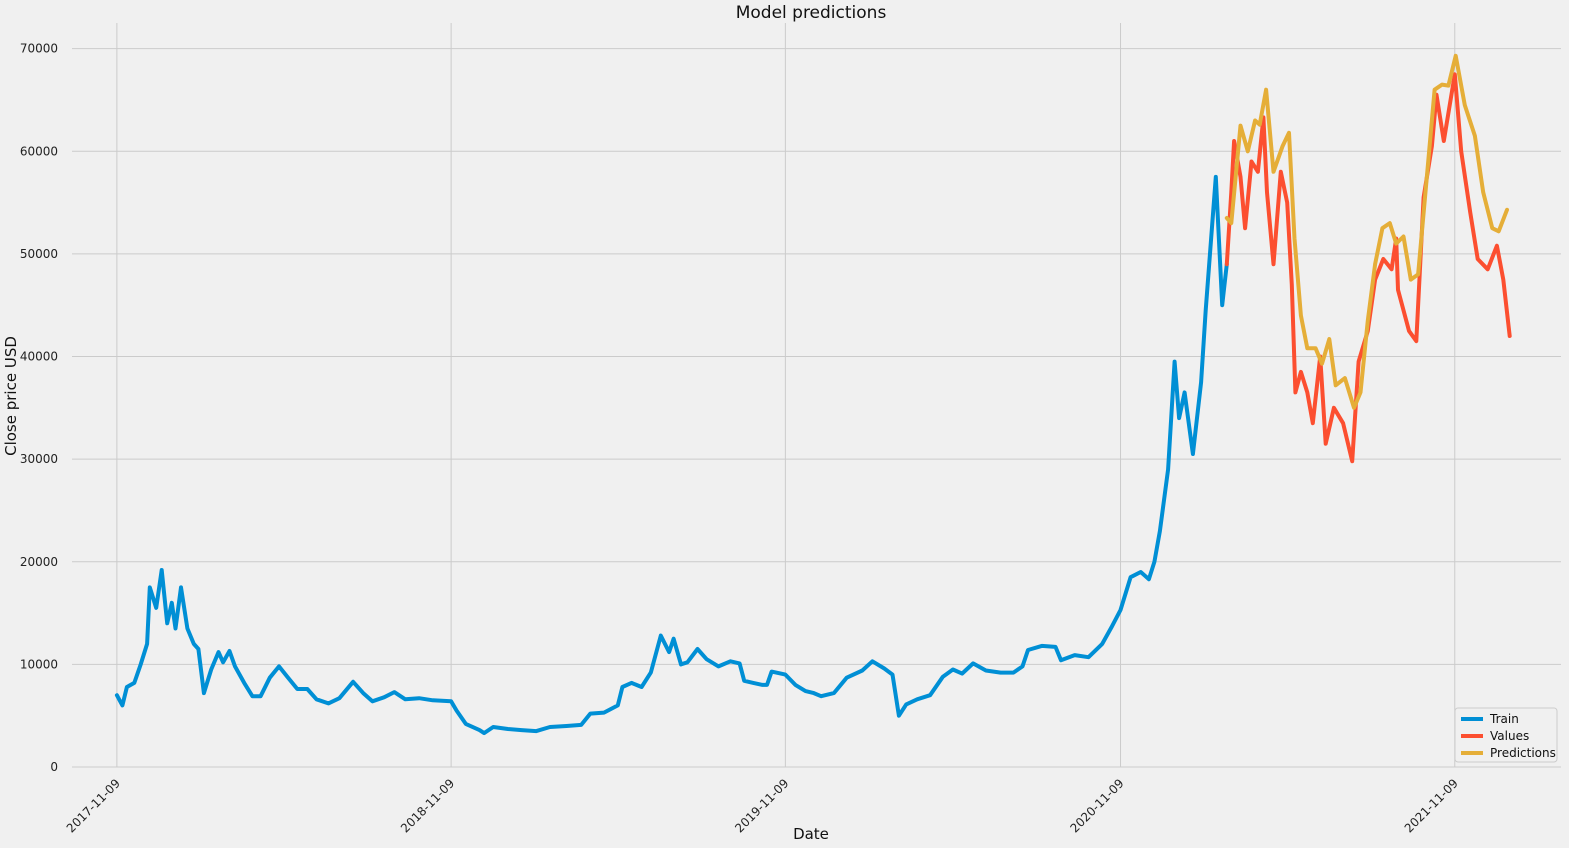 The image size is (1569, 848). I want to click on y-axis-ticks: 0 10000 20000 30000 40000 50000 60000 70000, so click(39, 408).